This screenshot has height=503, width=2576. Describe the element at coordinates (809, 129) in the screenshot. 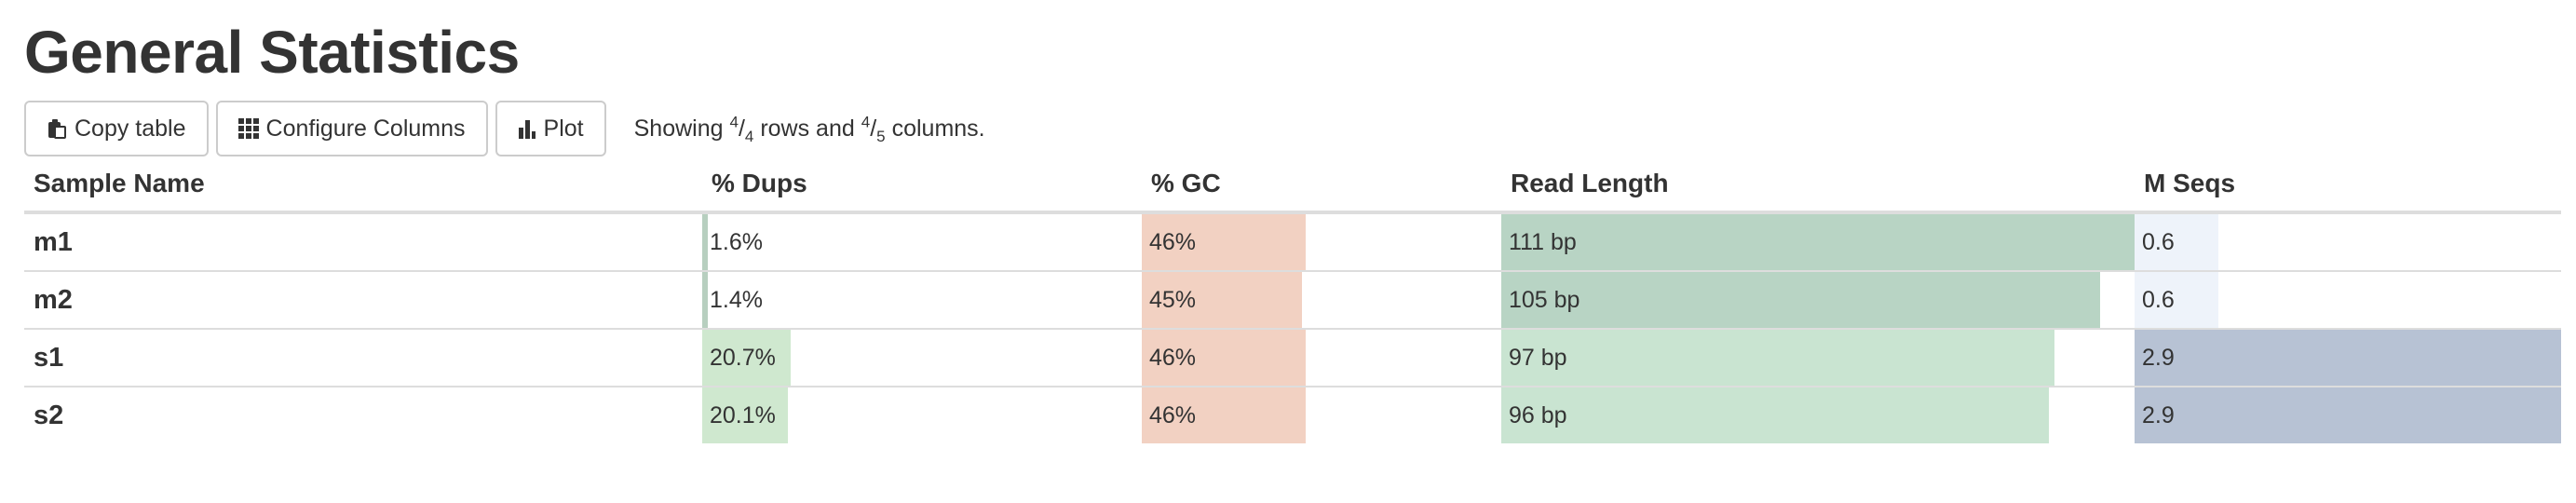

I see `table-status-text: Showing 4/4 rows and 4/5 columns.` at that location.